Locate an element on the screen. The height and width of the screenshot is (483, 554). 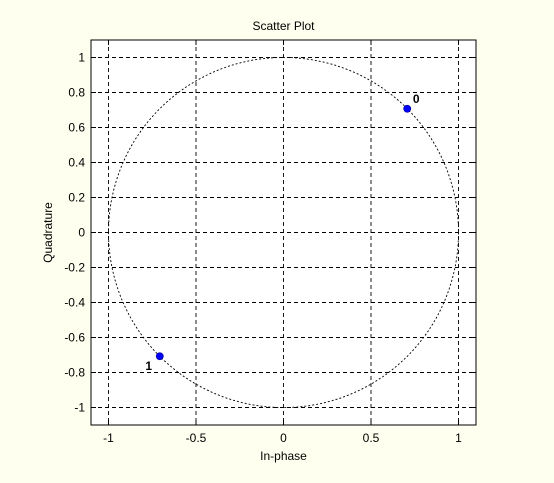
point-label: 0 is located at coordinates (416, 99).